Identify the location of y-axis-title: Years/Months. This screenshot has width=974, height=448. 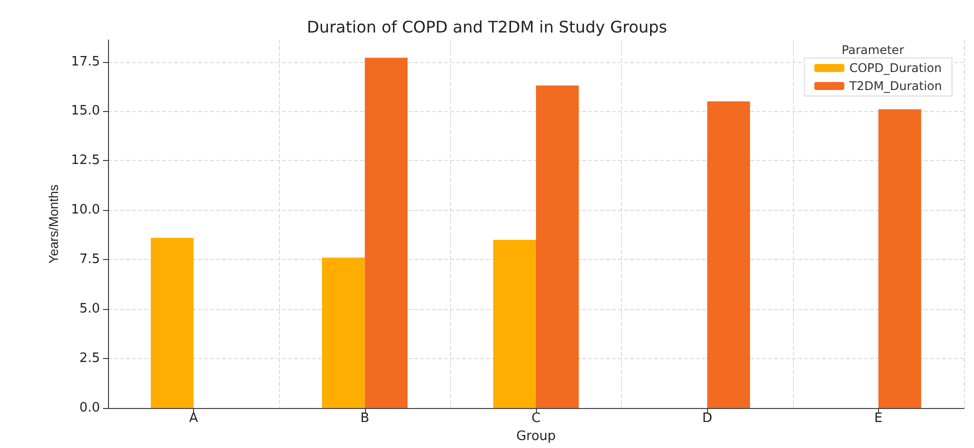
(54, 224).